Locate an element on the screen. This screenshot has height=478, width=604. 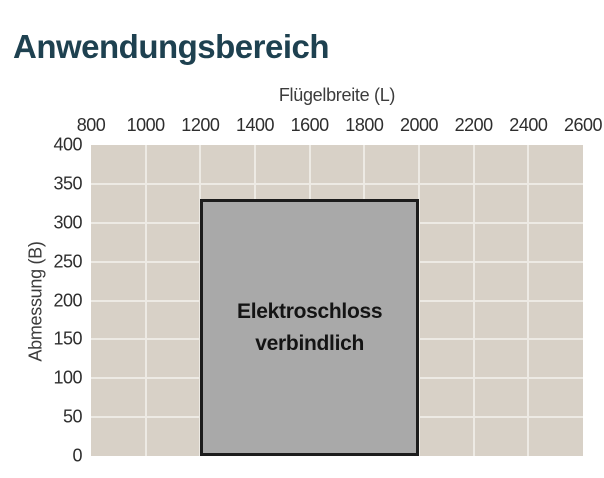
y-tick-label: 250 is located at coordinates (67, 261).